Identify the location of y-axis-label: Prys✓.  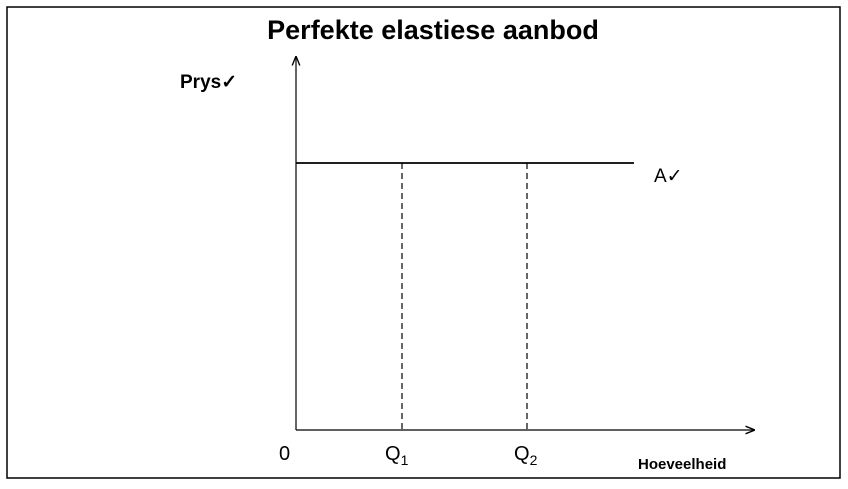
(208, 82).